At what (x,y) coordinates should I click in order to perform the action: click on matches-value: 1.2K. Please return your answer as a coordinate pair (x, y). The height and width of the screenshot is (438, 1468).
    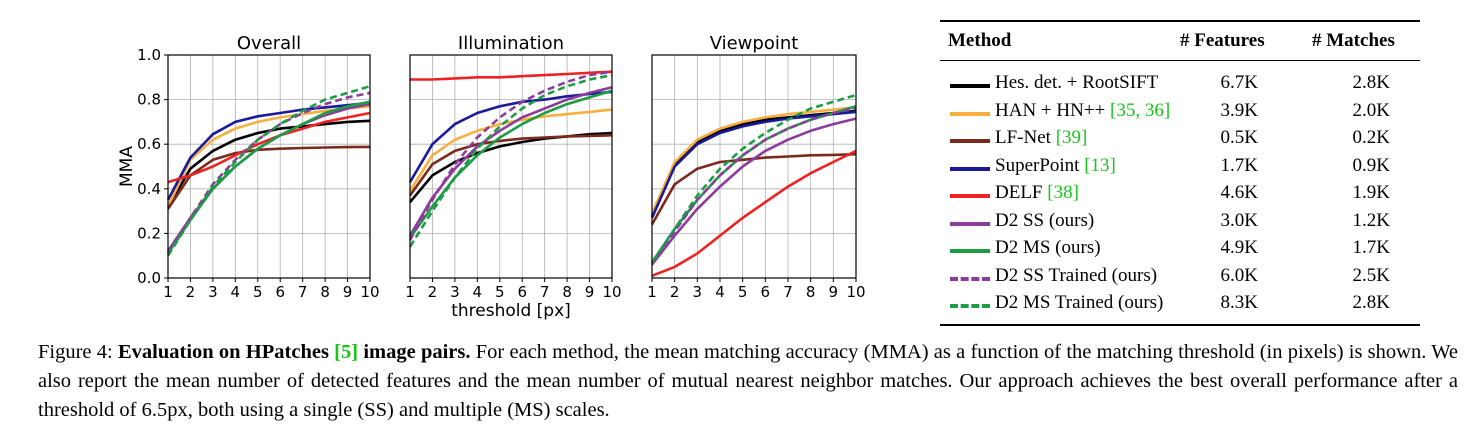
    Looking at the image, I should click on (1371, 220).